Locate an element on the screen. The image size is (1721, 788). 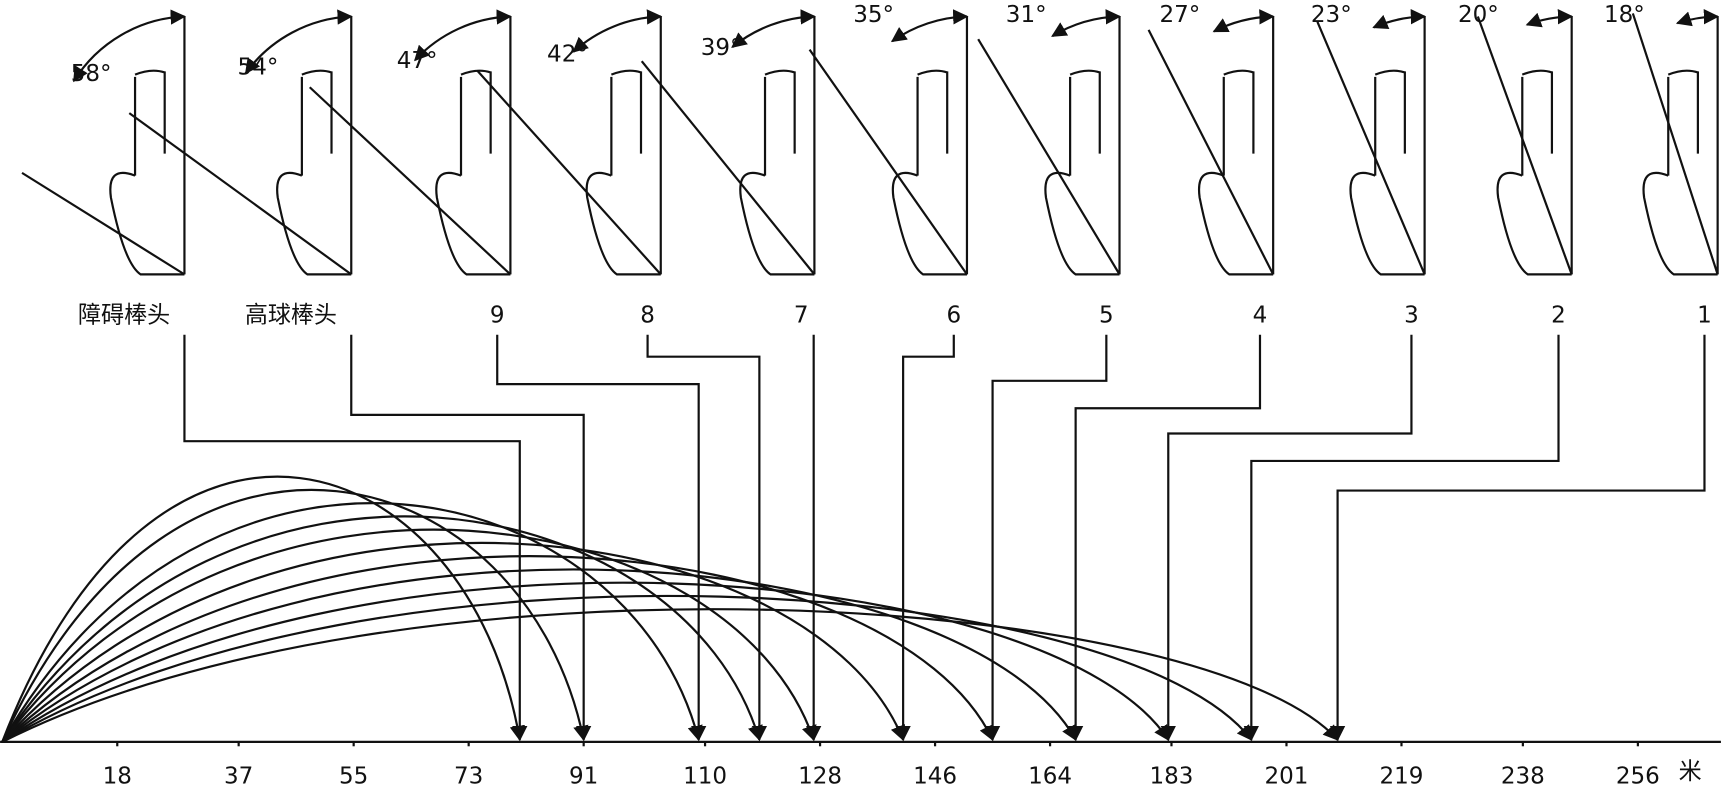
club-label: 5 is located at coordinates (1106, 316).